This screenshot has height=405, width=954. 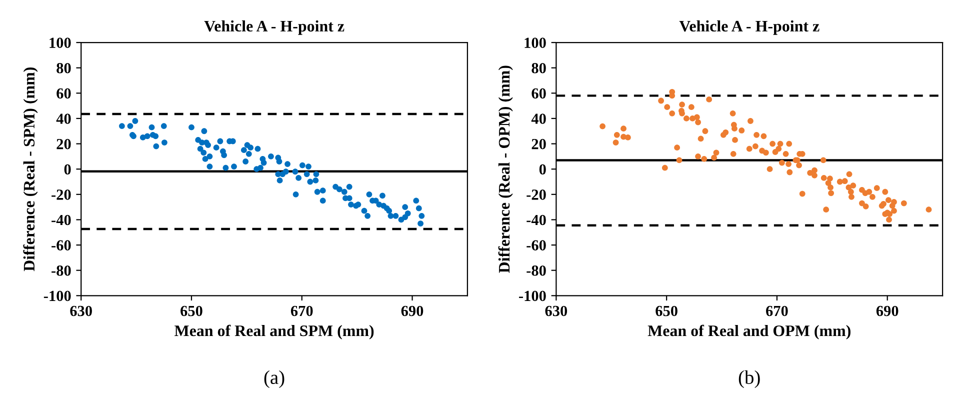 I want to click on text: (a), so click(x=274, y=379).